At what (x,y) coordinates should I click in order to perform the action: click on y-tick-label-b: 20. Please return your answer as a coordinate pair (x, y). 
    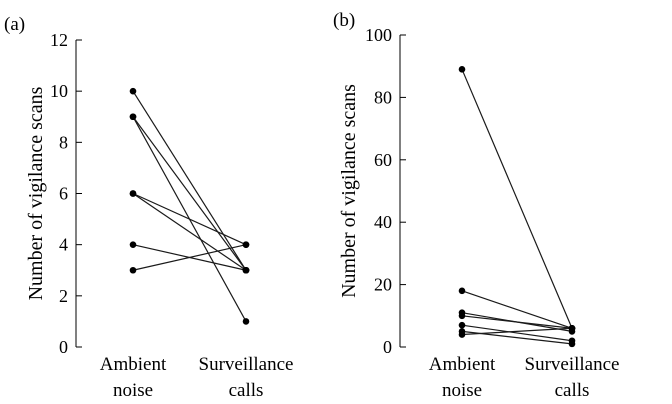
    Looking at the image, I should click on (383, 285).